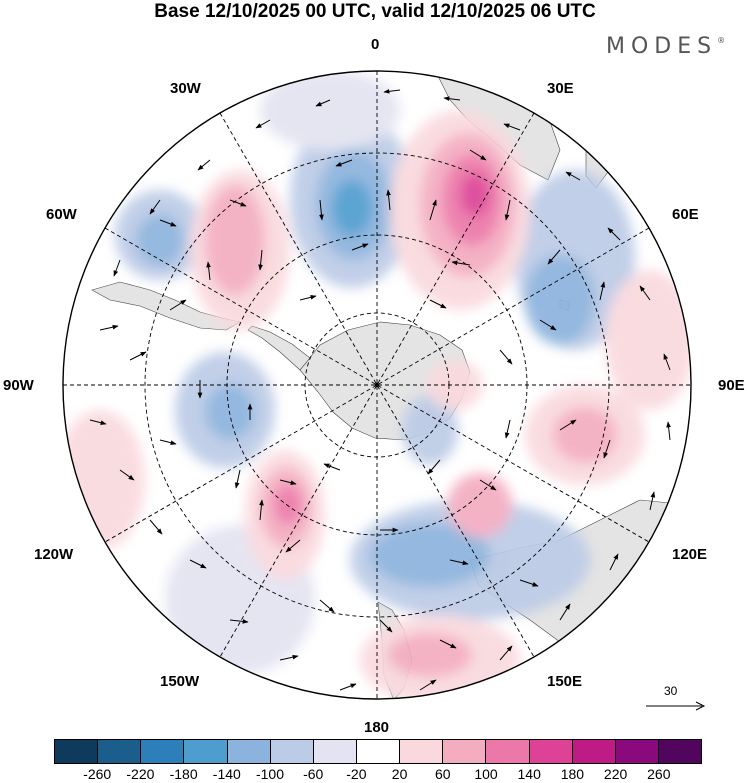 This screenshot has width=750, height=783. Describe the element at coordinates (615, 774) in the screenshot. I see `colorbar-tick-label: 220` at that location.